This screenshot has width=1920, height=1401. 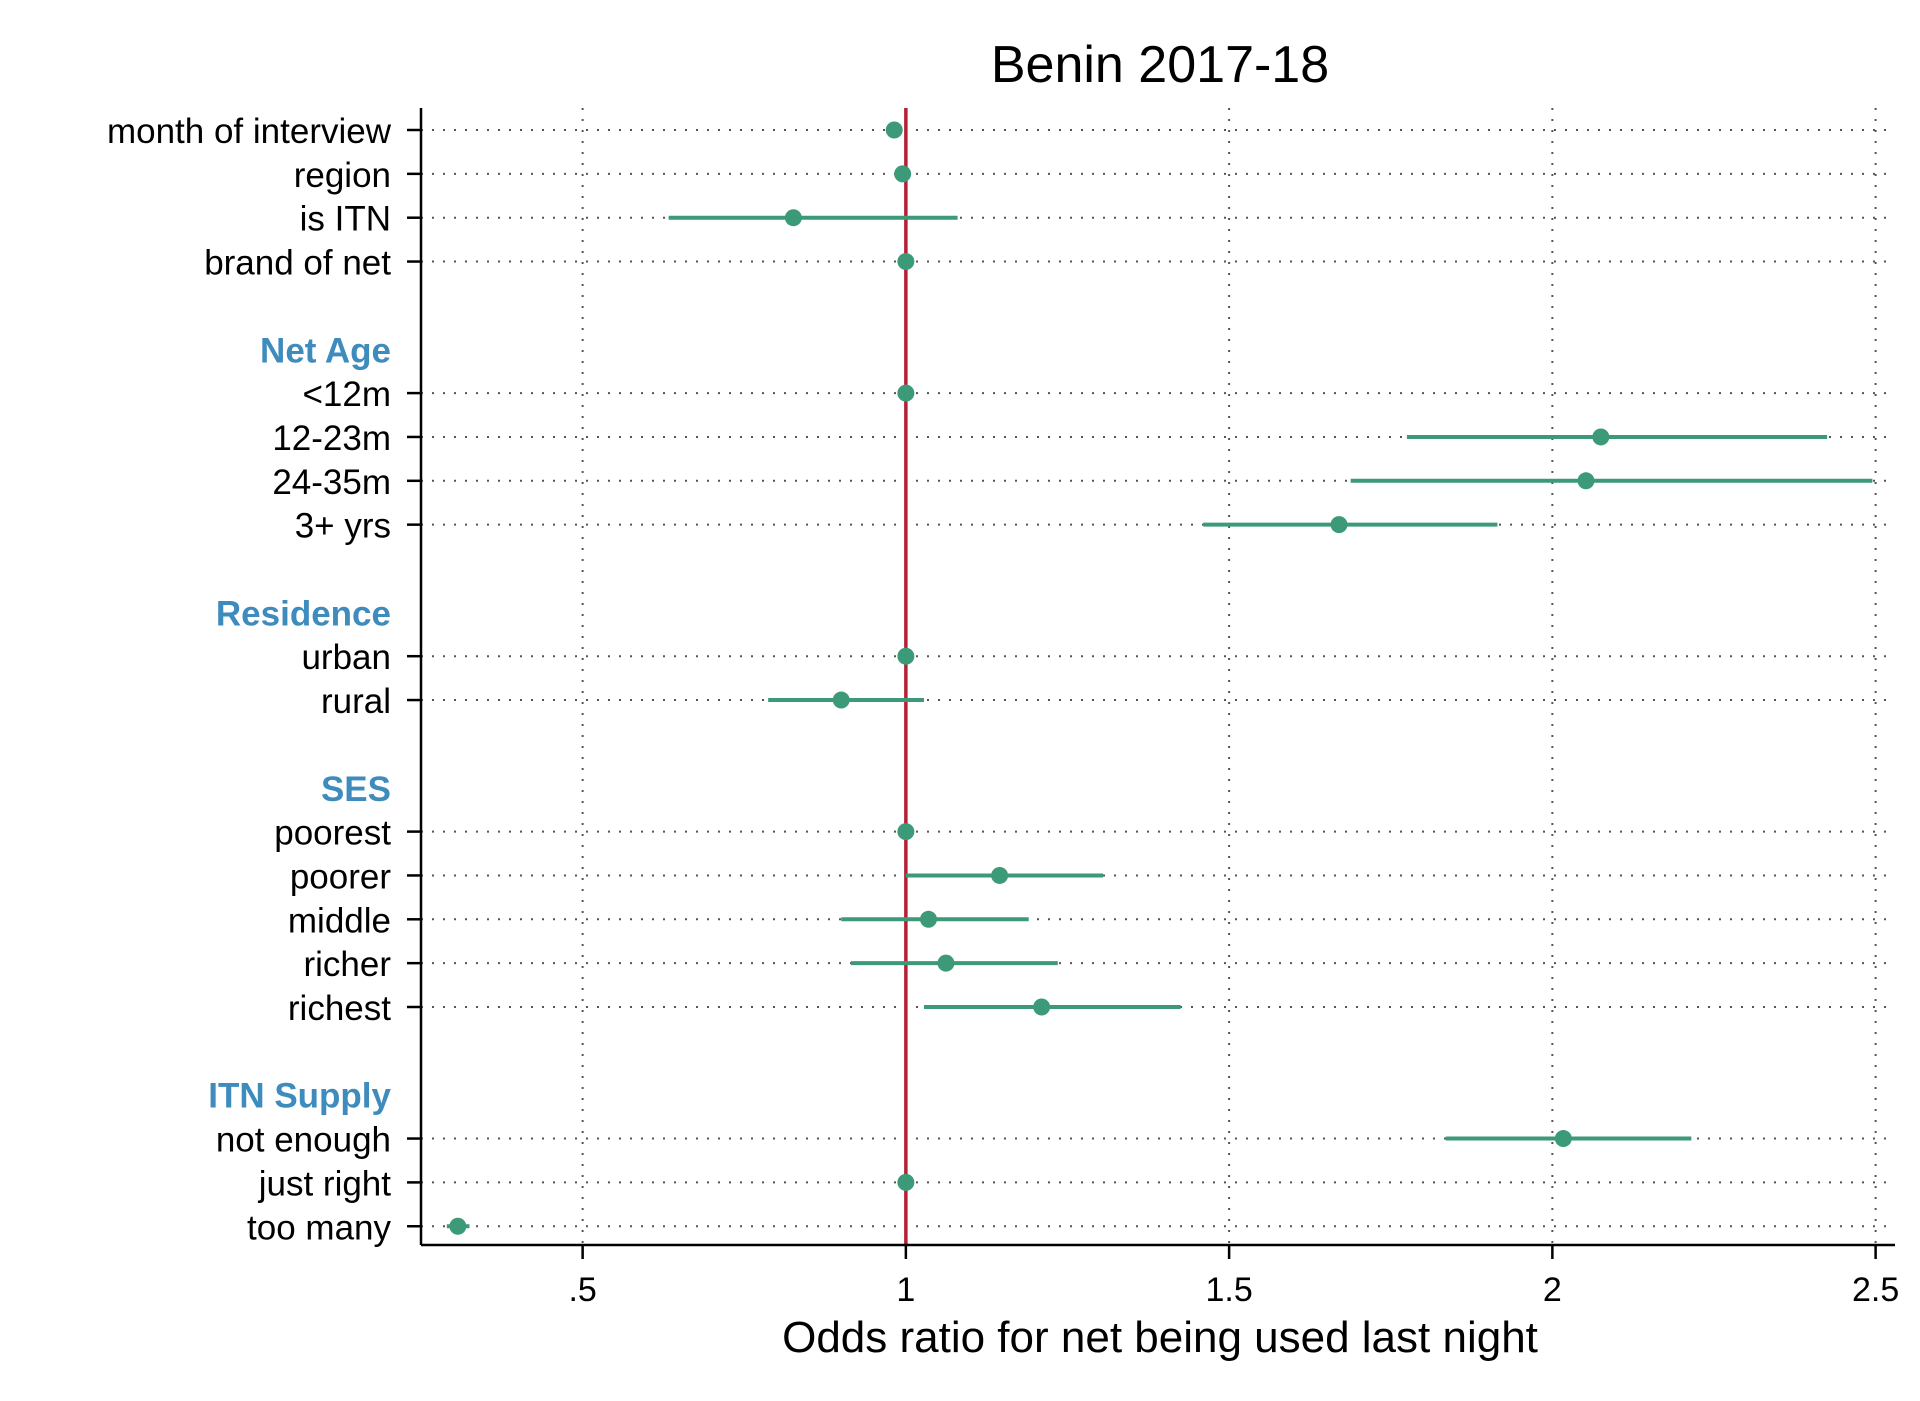 I want to click on row-label: is ITN, so click(x=345, y=219).